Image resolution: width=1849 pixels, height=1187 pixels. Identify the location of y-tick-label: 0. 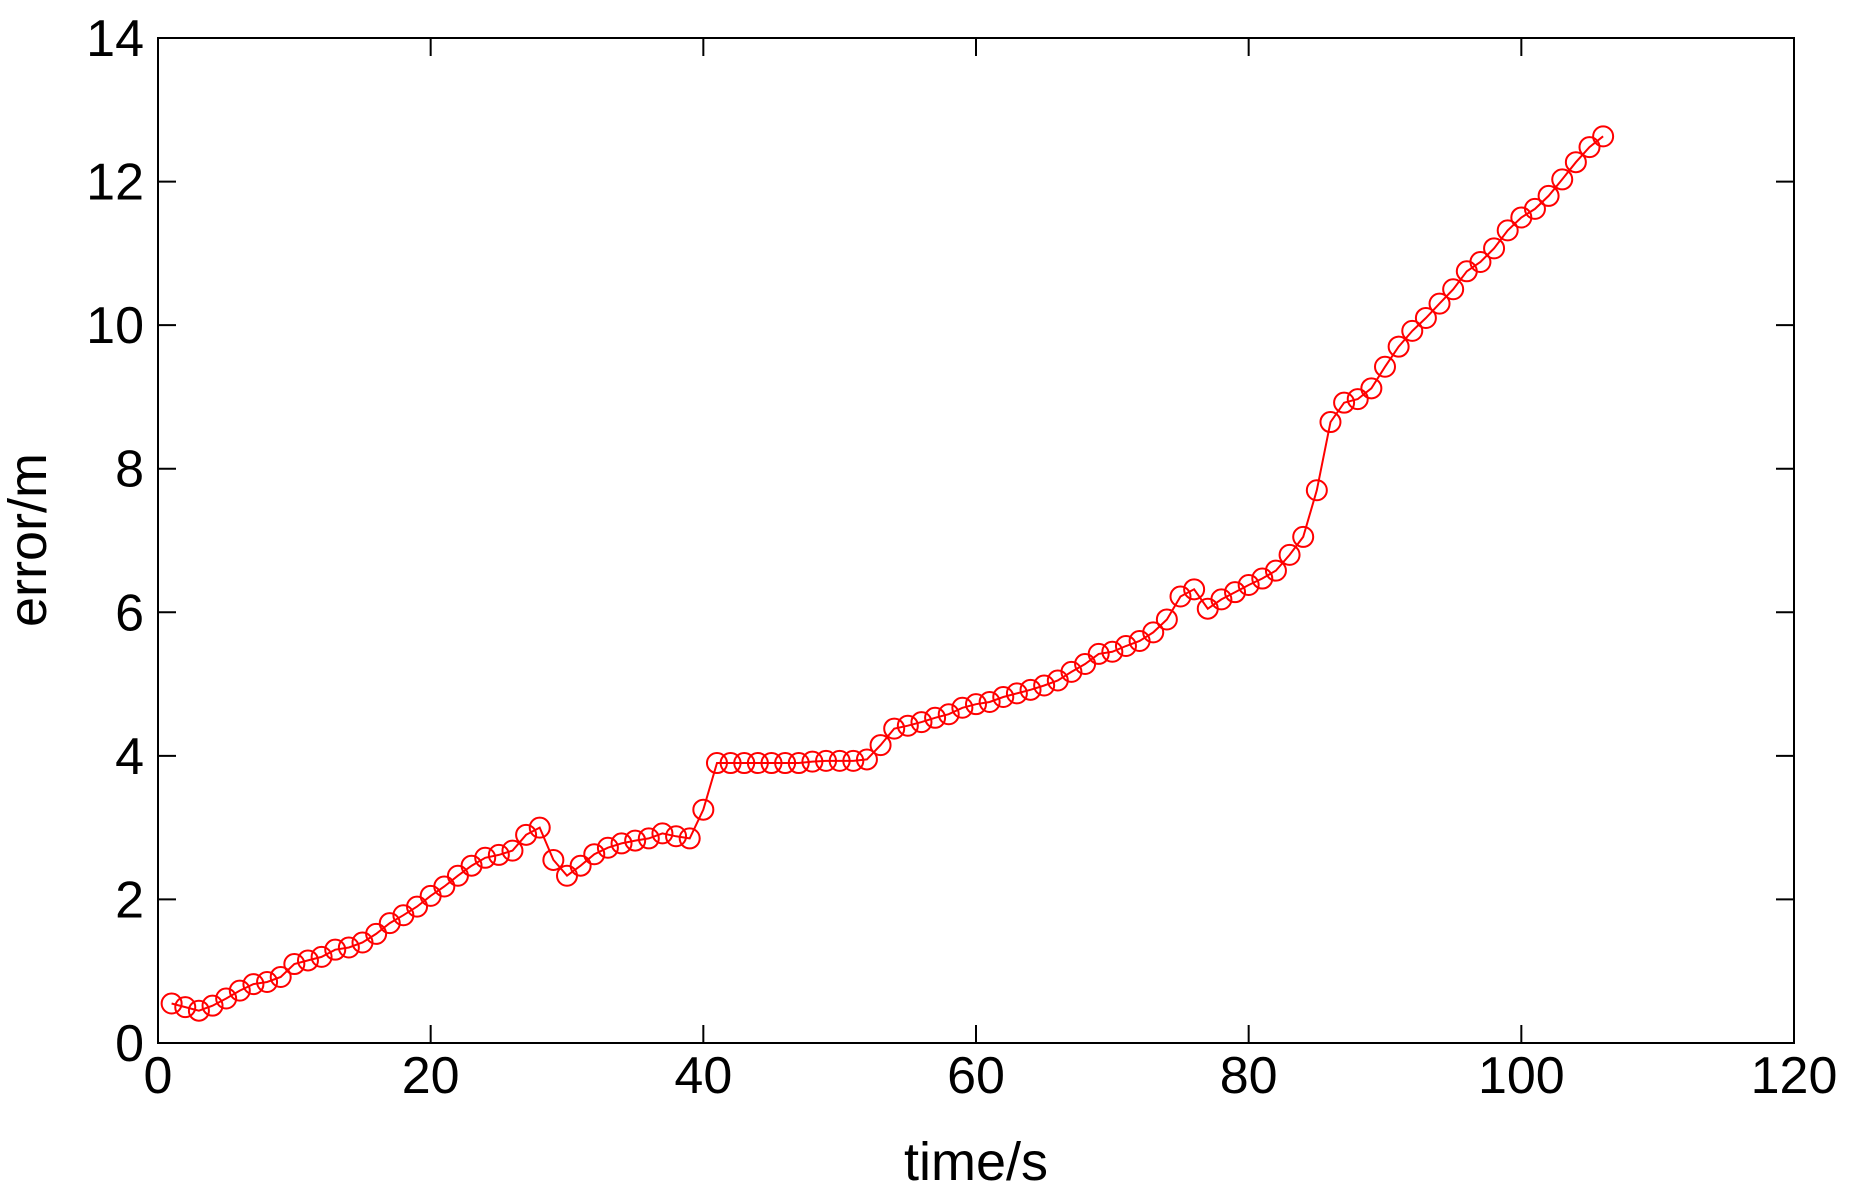
(129, 1044).